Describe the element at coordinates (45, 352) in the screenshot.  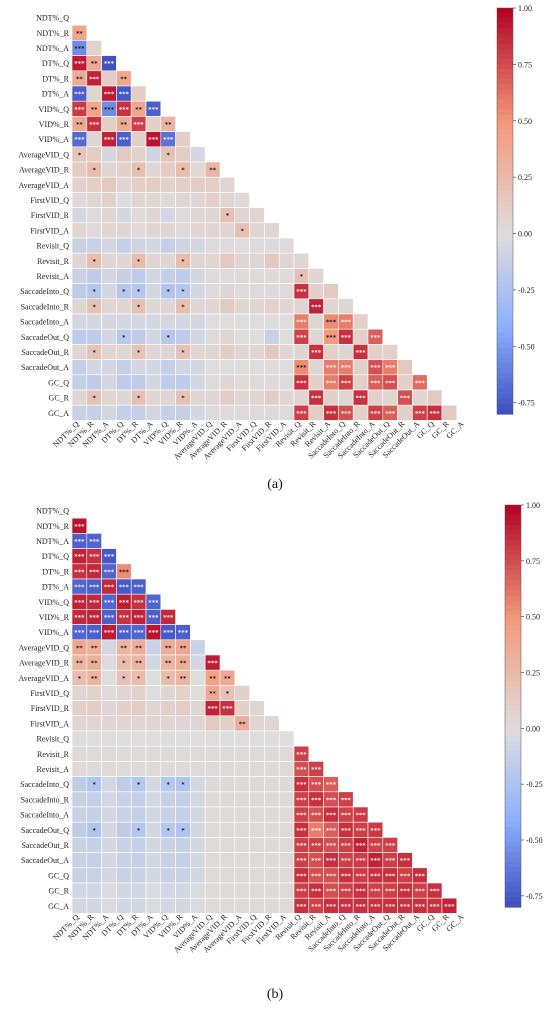
I see `y-tick-label: SaccadeOut_R` at that location.